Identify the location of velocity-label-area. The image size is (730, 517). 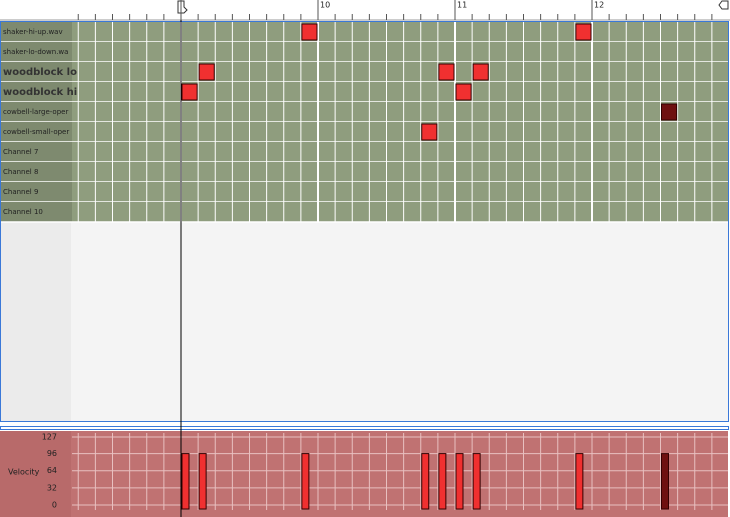
(35, 474).